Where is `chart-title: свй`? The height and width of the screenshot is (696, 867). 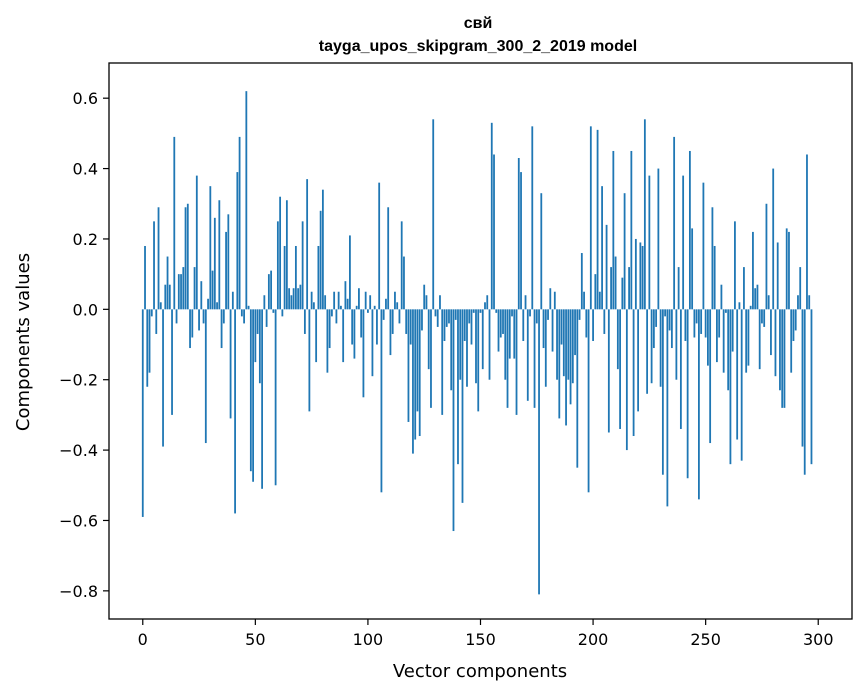
chart-title: свй is located at coordinates (478, 23).